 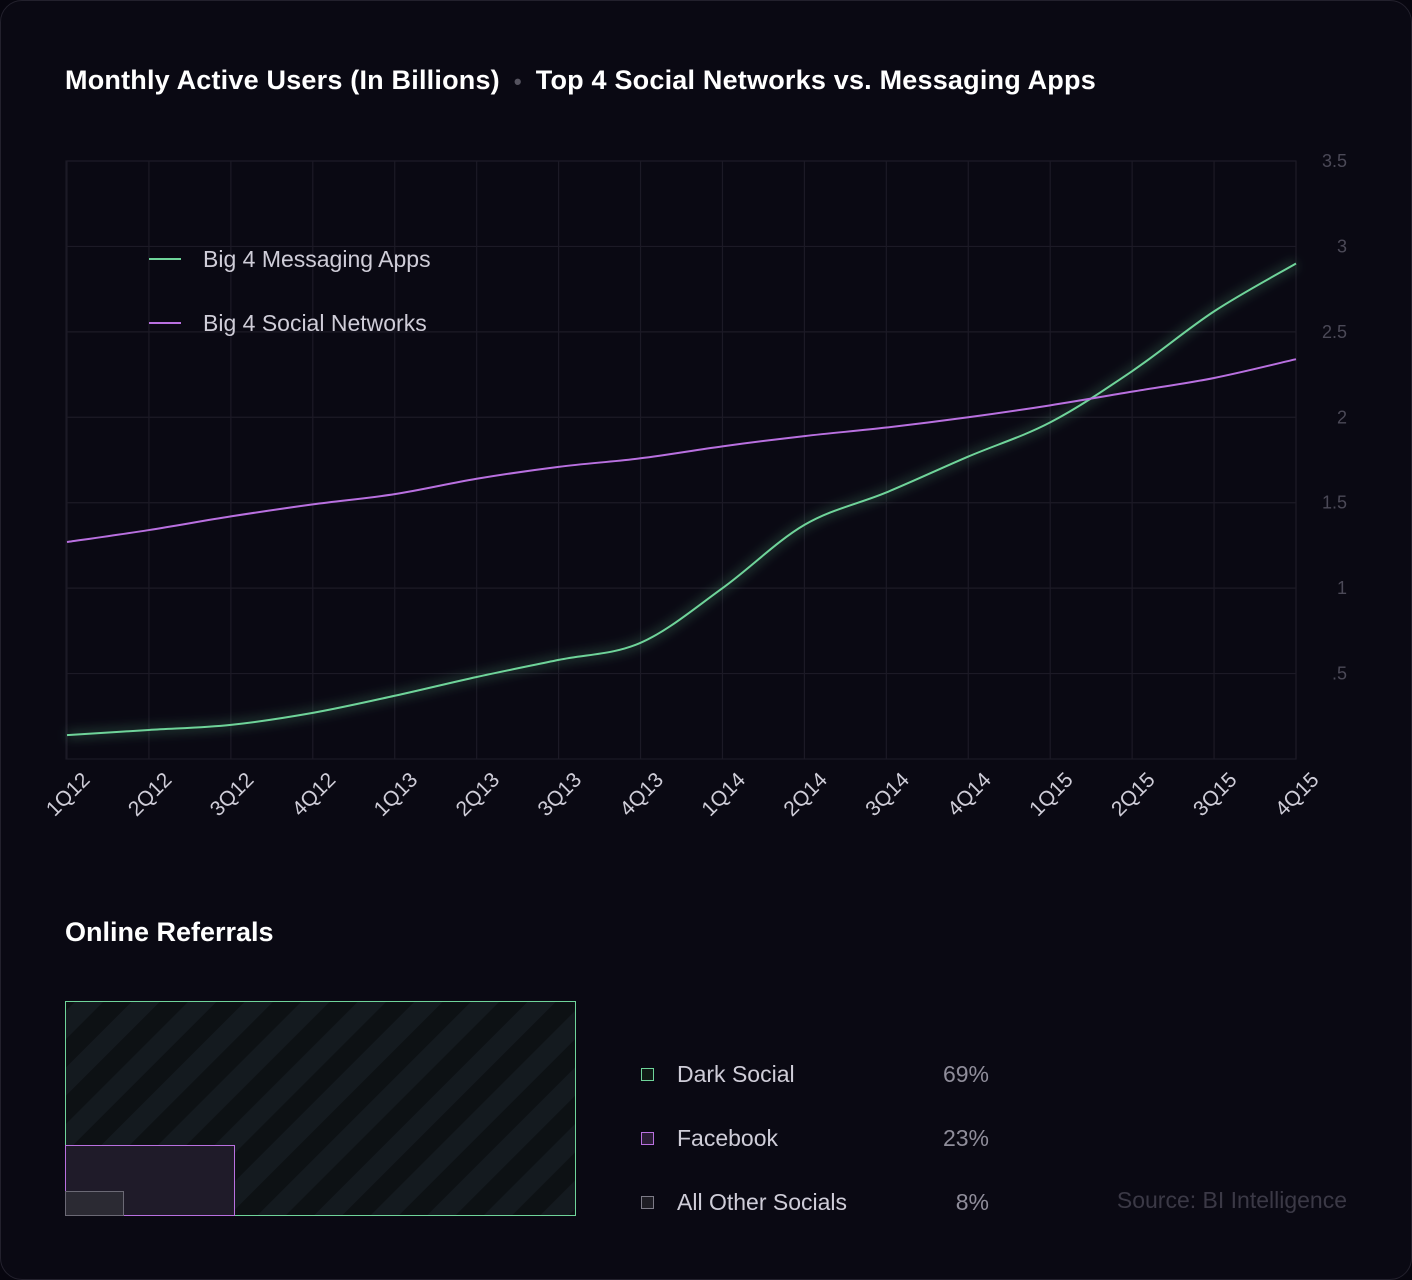 What do you see at coordinates (969, 794) in the screenshot?
I see `x-tick-label: 4Q14` at bounding box center [969, 794].